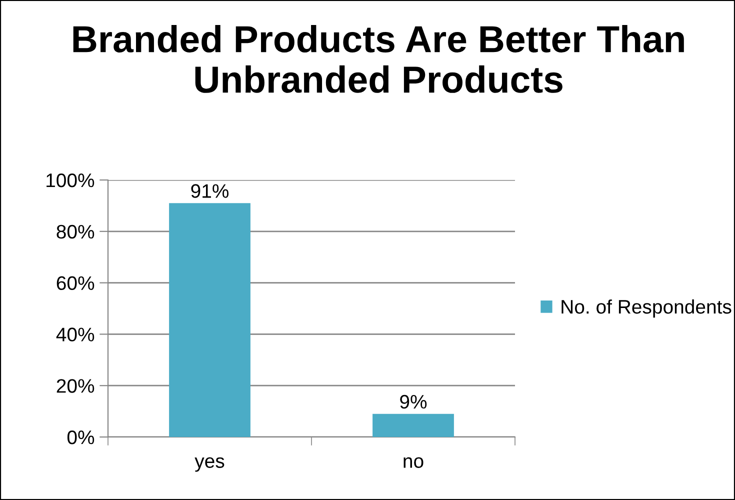  I want to click on y-tick-label: 80%, so click(75, 231).